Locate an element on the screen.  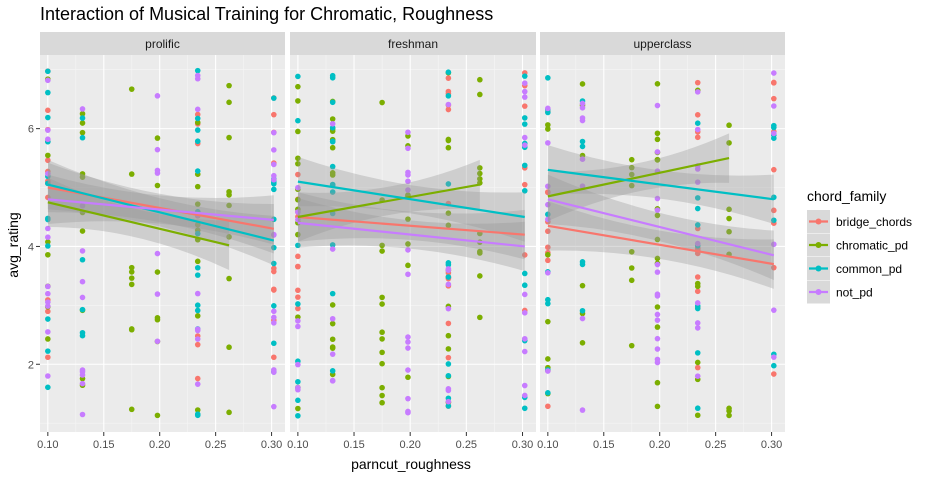
trend-line-chromatic_pd is located at coordinates (638, 177).